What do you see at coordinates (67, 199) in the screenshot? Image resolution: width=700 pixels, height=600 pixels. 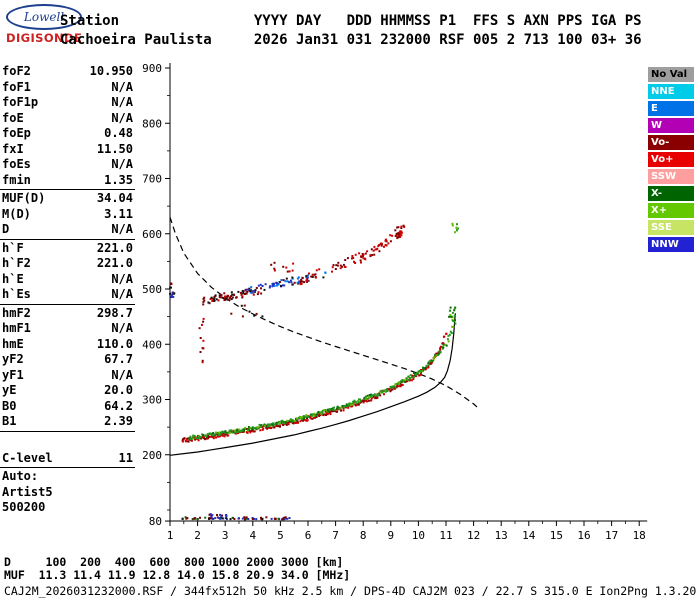 I see `param-row: MUF(D) 34.04` at bounding box center [67, 199].